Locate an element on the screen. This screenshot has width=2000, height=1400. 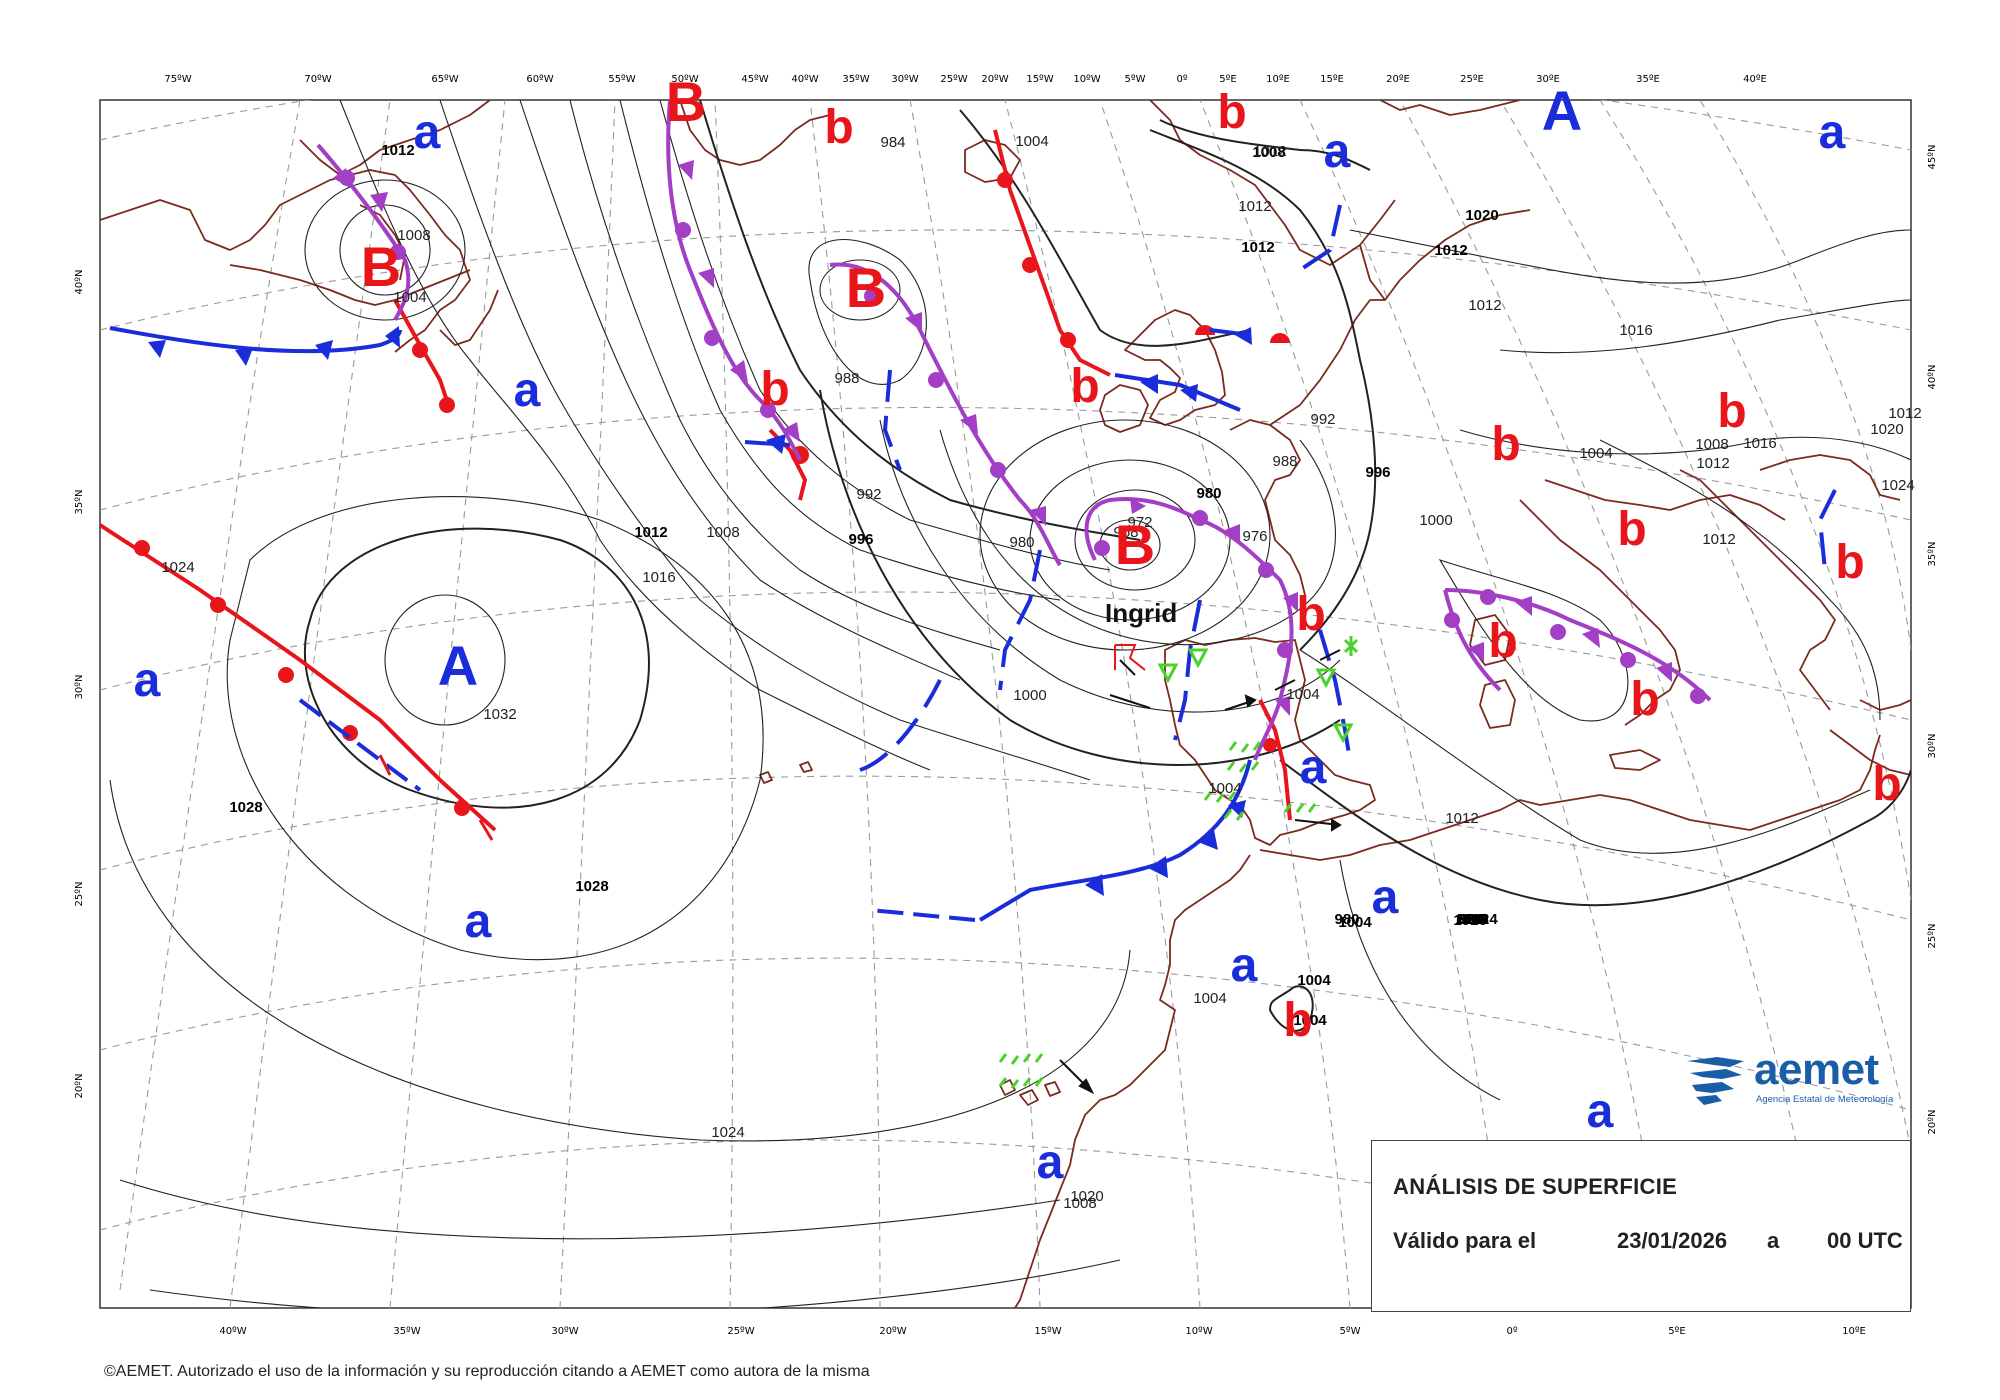
right-latitude-tick: 30ºN is located at coordinates (1932, 746).